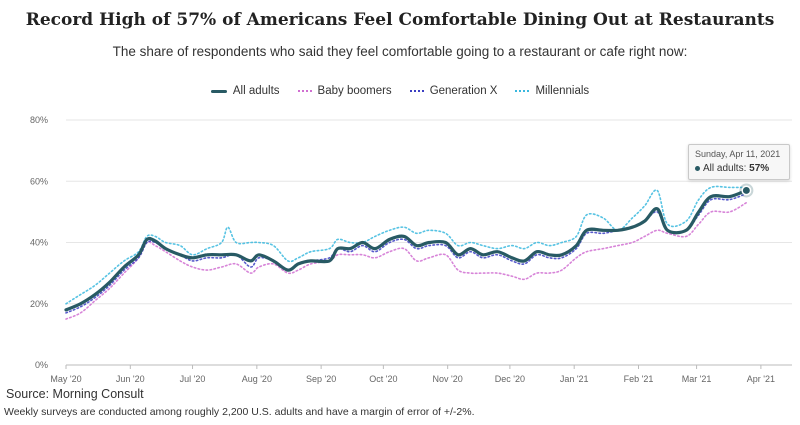 This screenshot has width=800, height=425. Describe the element at coordinates (354, 91) in the screenshot. I see `legend-label: Baby boomers` at that location.